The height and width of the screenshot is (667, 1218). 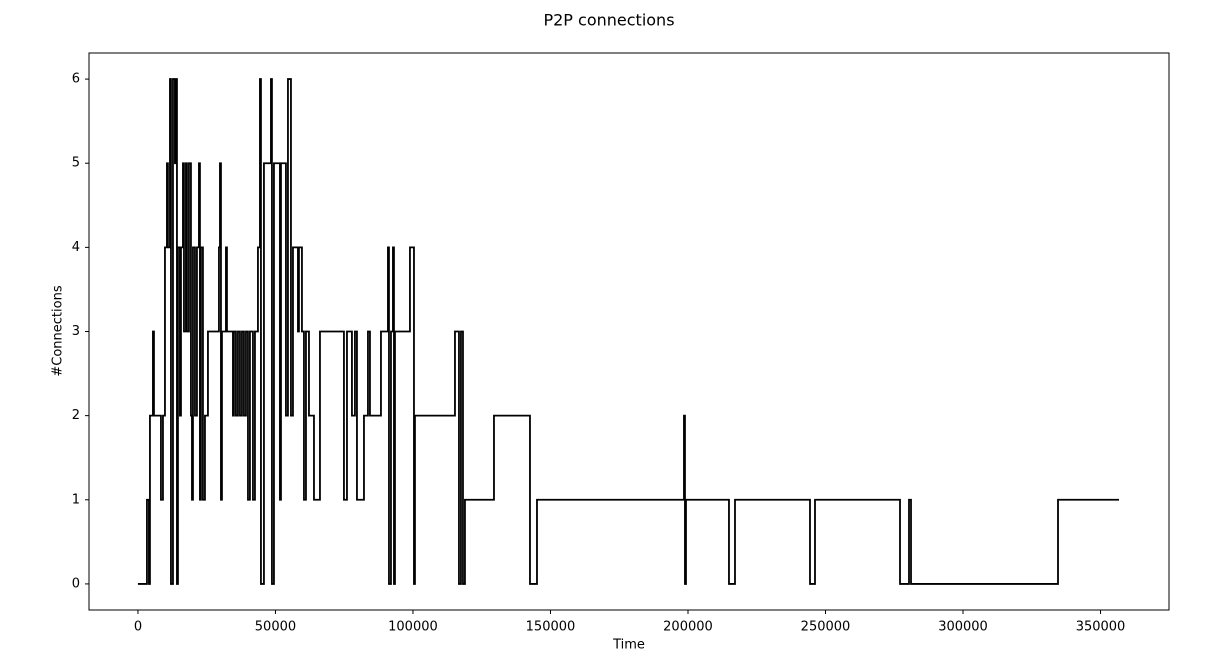 I want to click on x-tick-label: 0, so click(x=138, y=627).